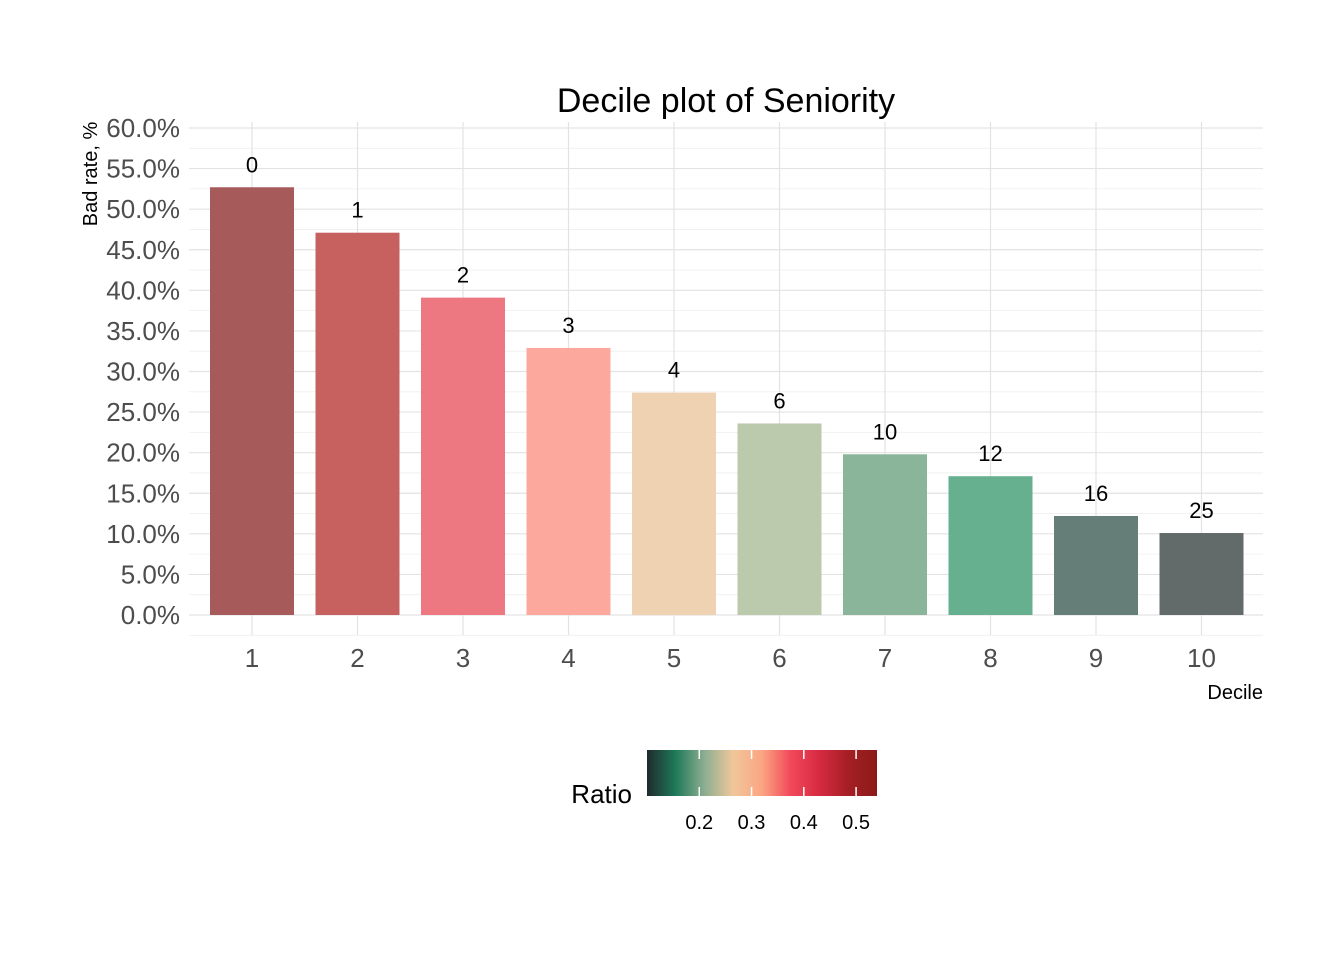  What do you see at coordinates (252, 164) in the screenshot?
I see `bar-value-label: 0` at bounding box center [252, 164].